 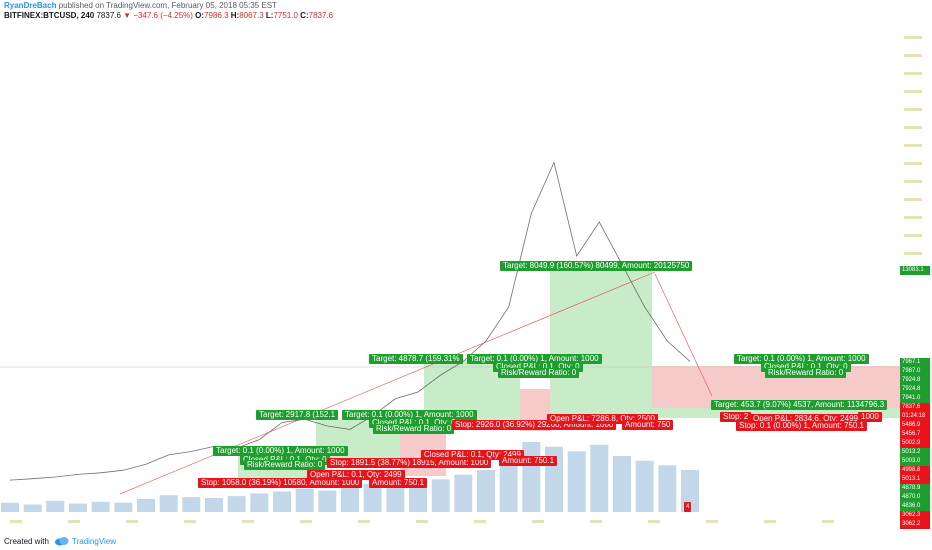 What do you see at coordinates (158, 15) in the screenshot?
I see `price-change: ▼ −347.6 (−4.25%)` at bounding box center [158, 15].